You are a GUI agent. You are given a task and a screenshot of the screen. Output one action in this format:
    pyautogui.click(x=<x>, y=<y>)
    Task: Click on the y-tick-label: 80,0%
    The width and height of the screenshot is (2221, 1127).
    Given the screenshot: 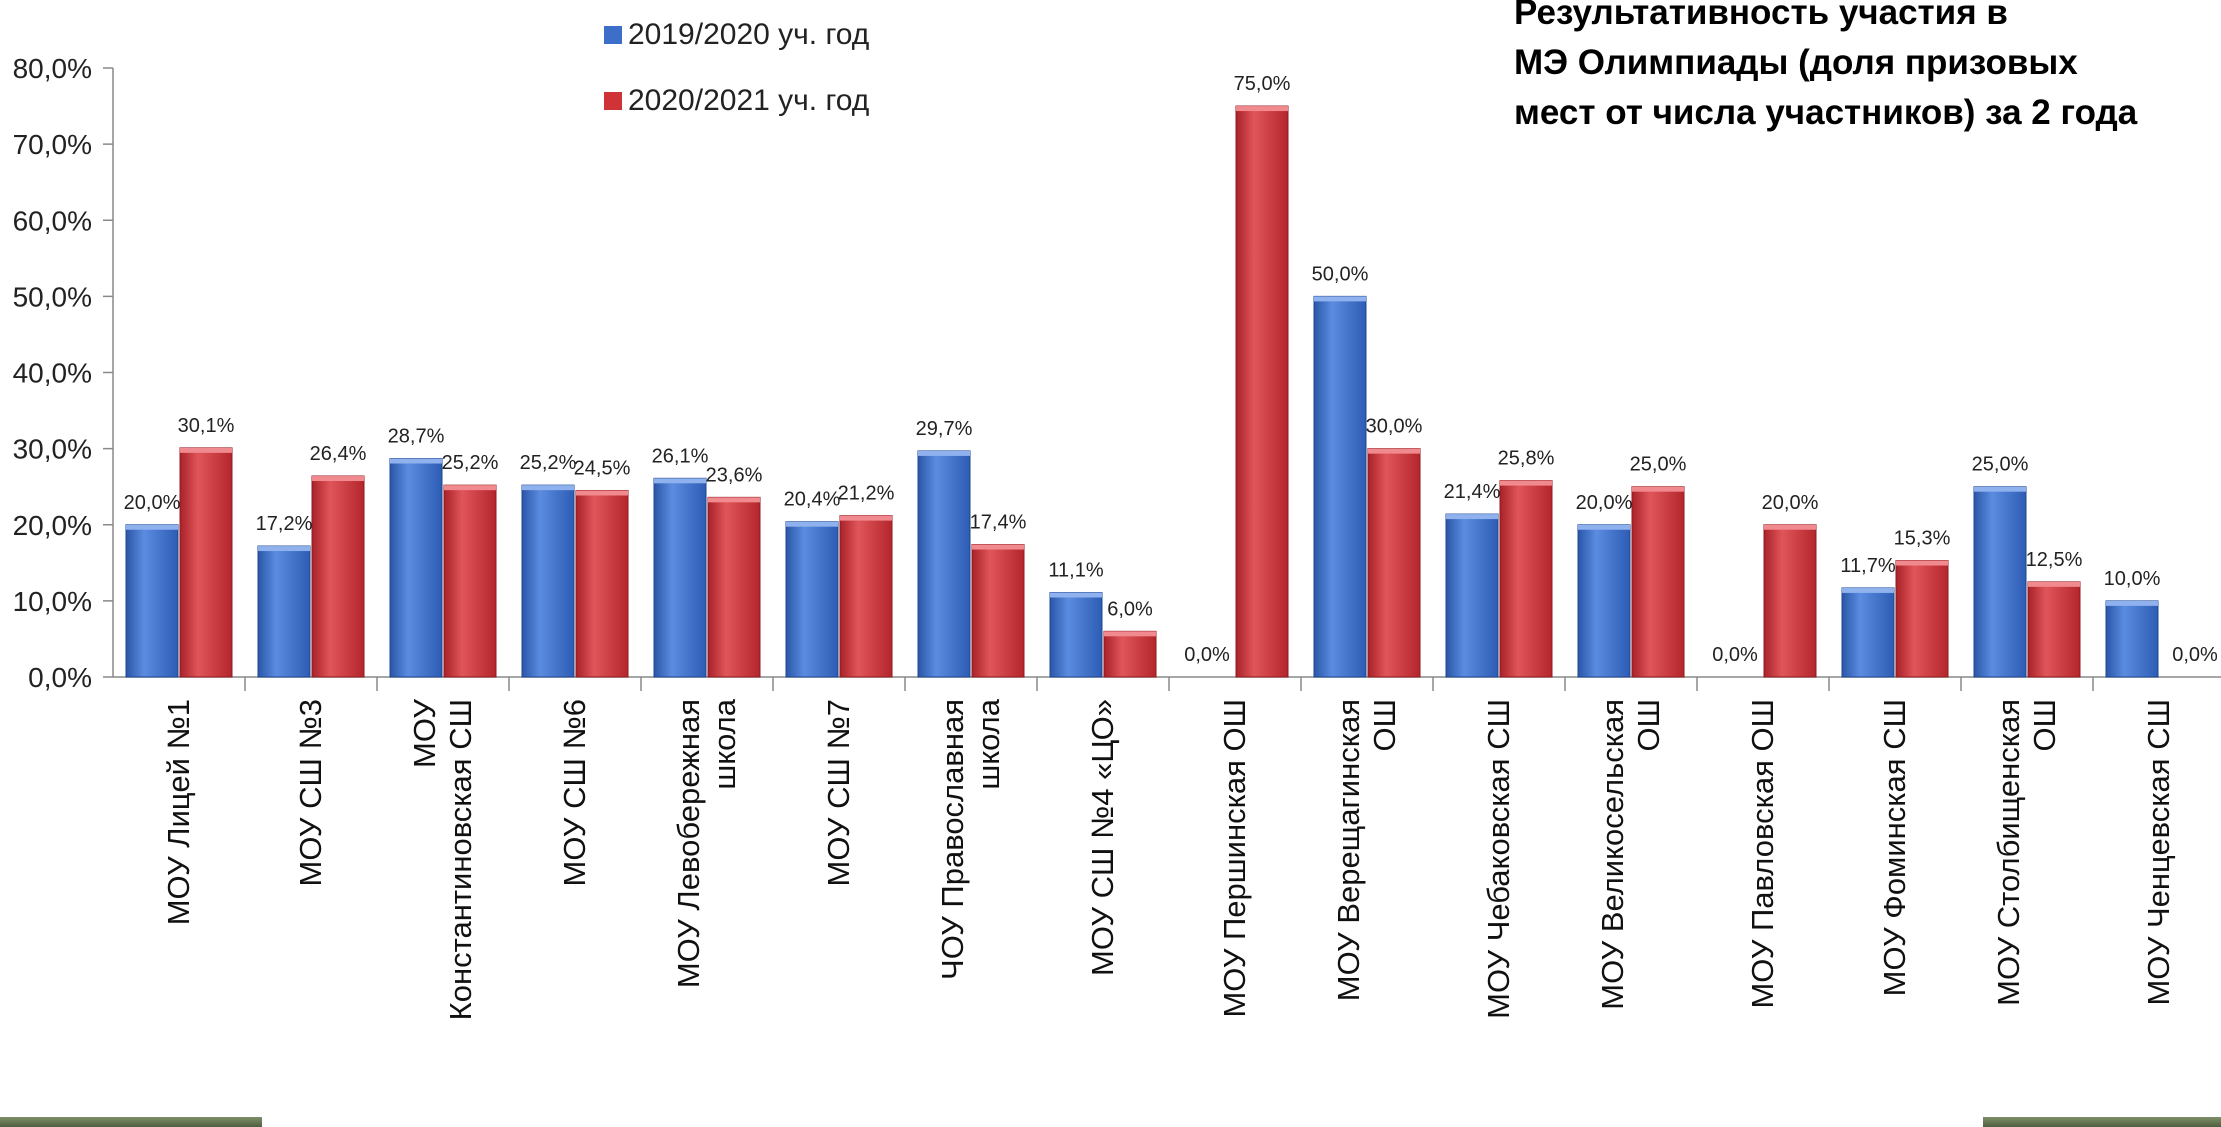 What is the action you would take?
    pyautogui.click(x=52, y=68)
    